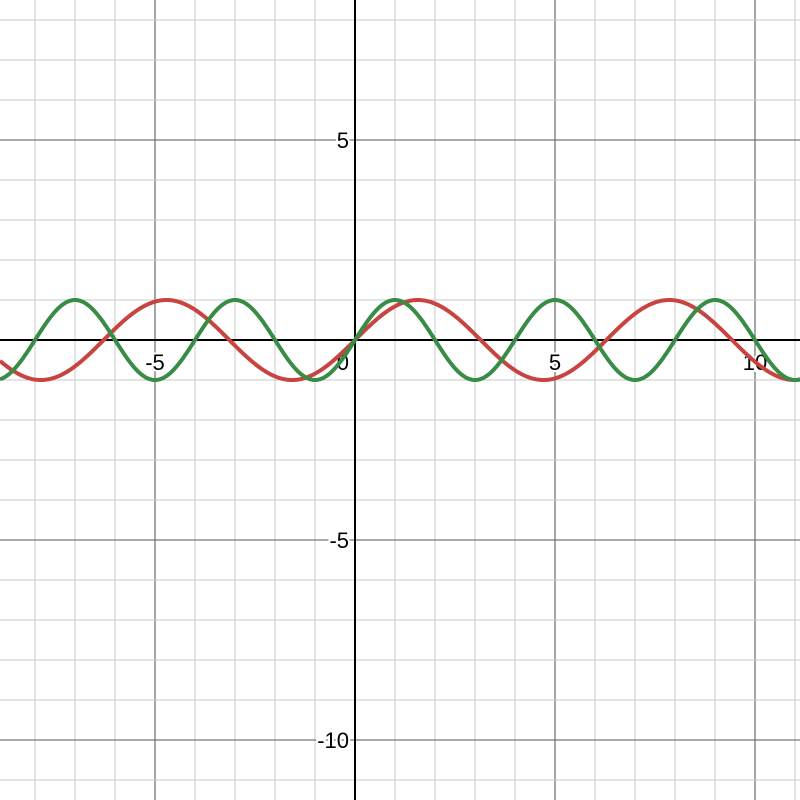 The image size is (800, 800). Describe the element at coordinates (555, 362) in the screenshot. I see `x-tick-label: 5` at that location.